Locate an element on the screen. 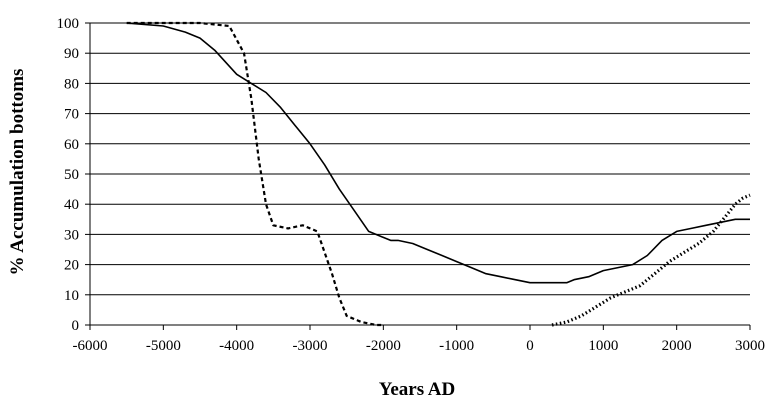  x-tick-label: -3000 is located at coordinates (310, 346).